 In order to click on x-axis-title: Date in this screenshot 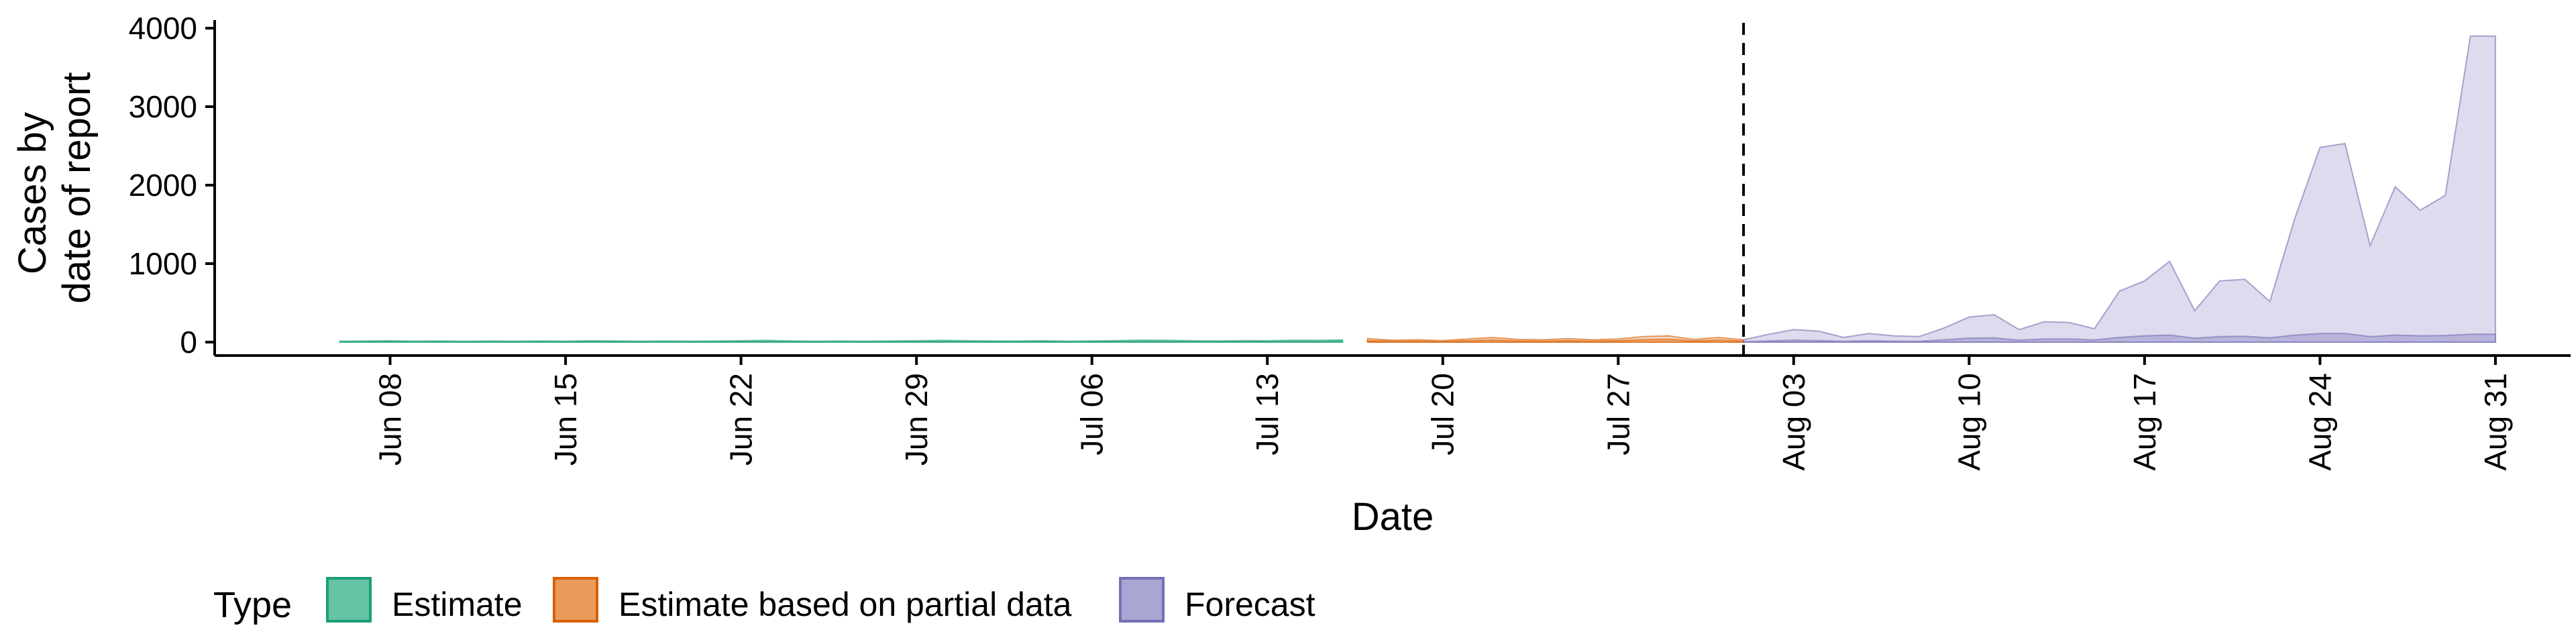, I will do `click(1393, 517)`.